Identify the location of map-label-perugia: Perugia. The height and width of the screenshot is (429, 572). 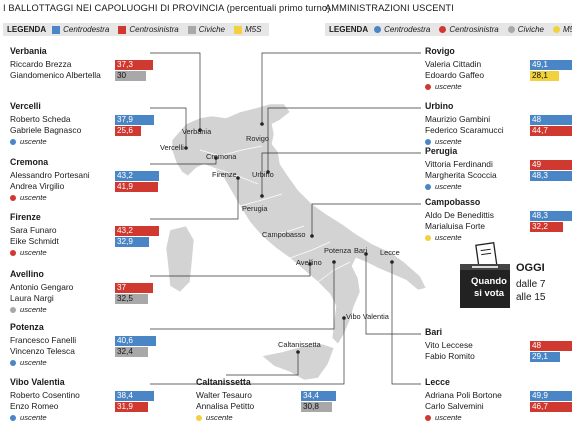
(255, 208).